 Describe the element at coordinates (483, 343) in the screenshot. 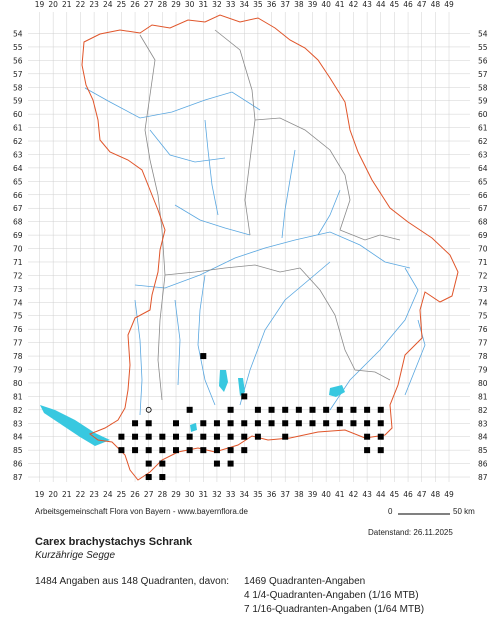

I see `tick-label-77: 77` at that location.